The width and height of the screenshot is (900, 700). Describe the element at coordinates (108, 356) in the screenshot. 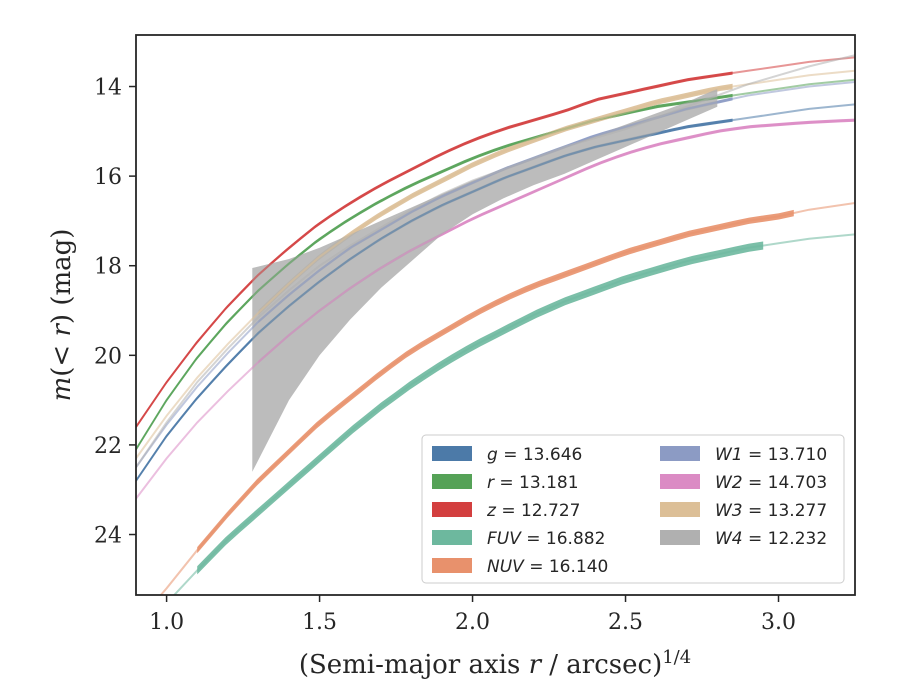

I see `y-tick-label: 20` at that location.